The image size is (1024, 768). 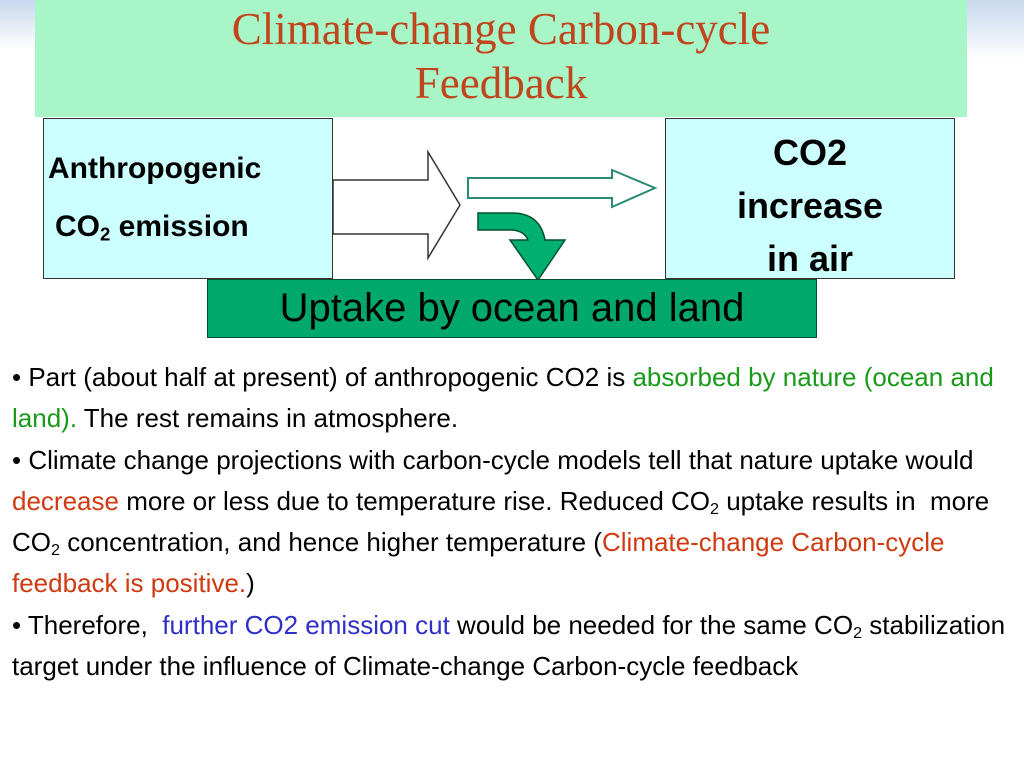 I want to click on uptake-arrow, so click(x=522, y=247).